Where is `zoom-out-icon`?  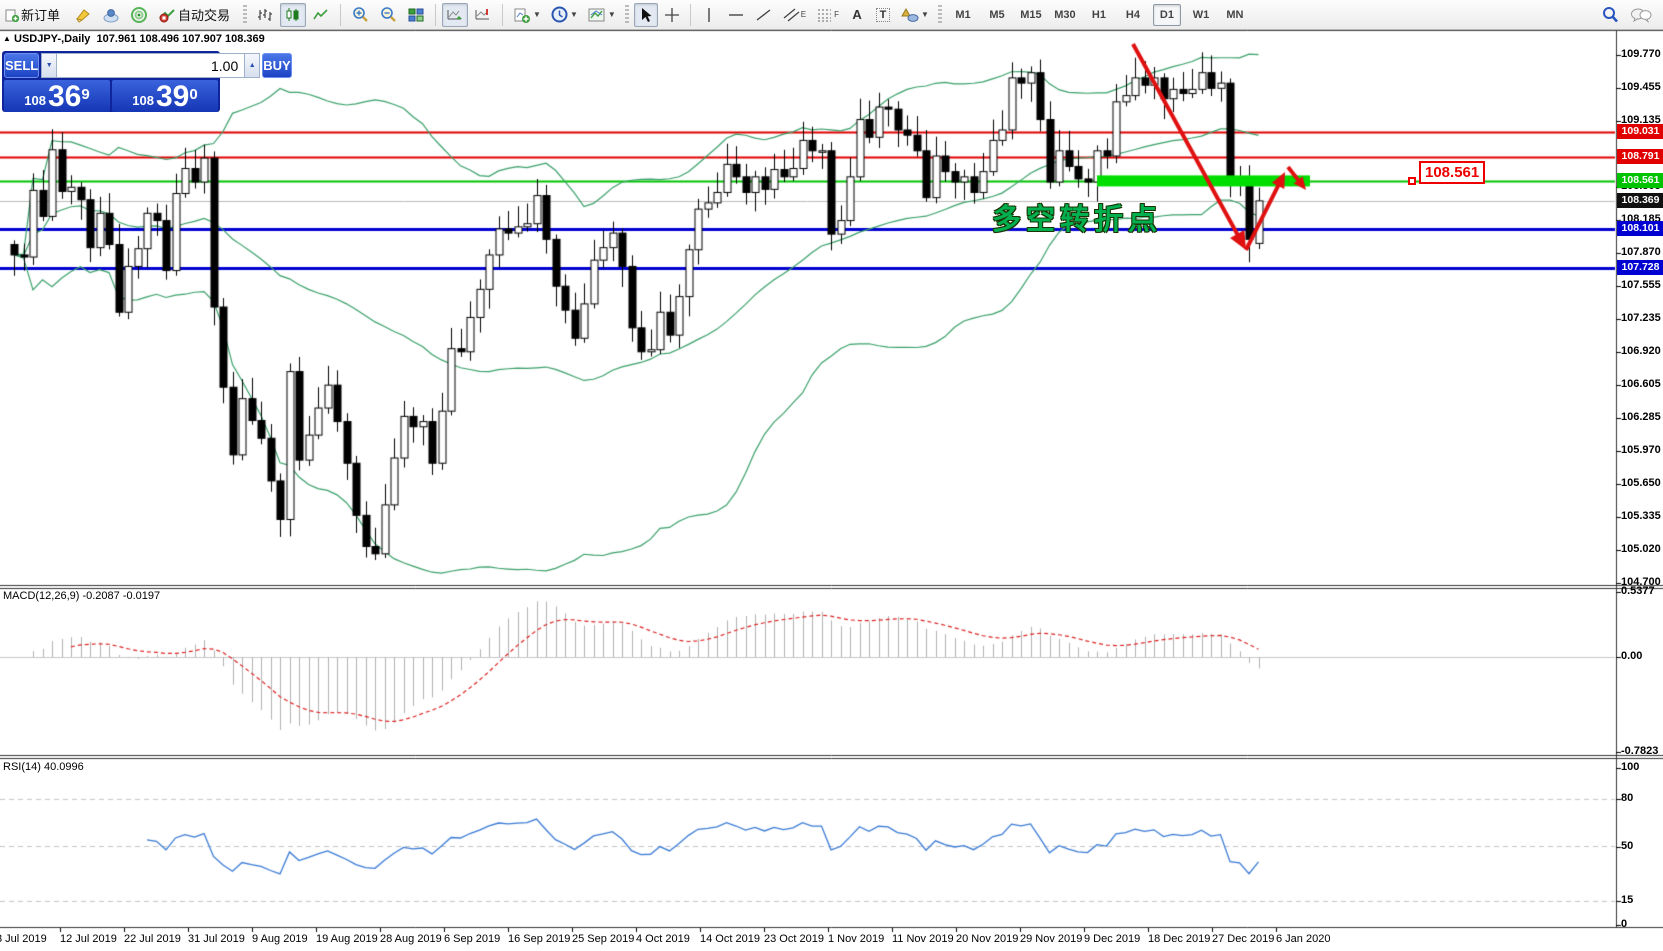
zoom-out-icon is located at coordinates (388, 14).